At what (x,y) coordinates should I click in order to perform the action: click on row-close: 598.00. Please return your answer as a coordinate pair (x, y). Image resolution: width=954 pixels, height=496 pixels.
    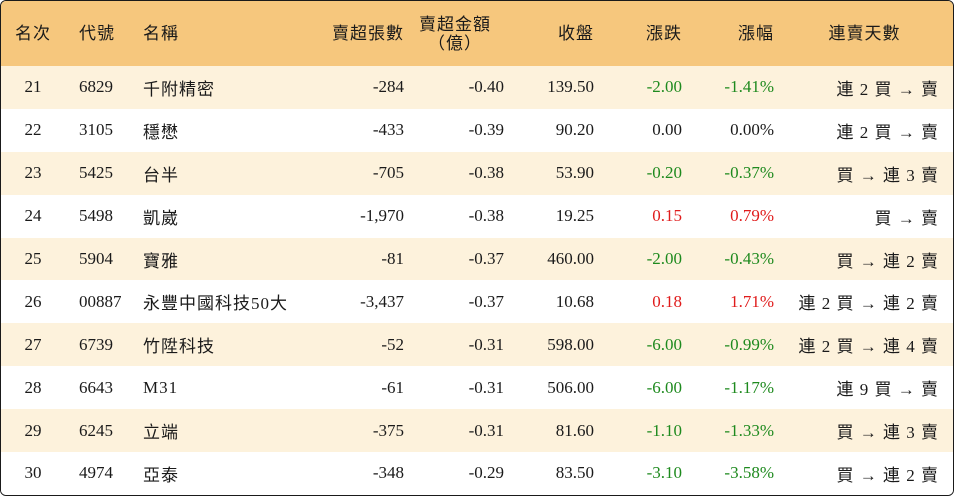
    Looking at the image, I should click on (570, 344).